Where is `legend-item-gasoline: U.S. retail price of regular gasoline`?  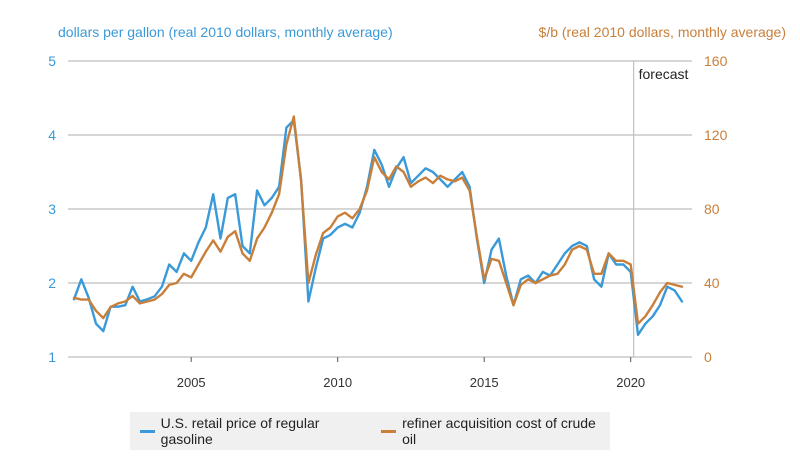 legend-item-gasoline: U.S. retail price of regular gasoline is located at coordinates (248, 431).